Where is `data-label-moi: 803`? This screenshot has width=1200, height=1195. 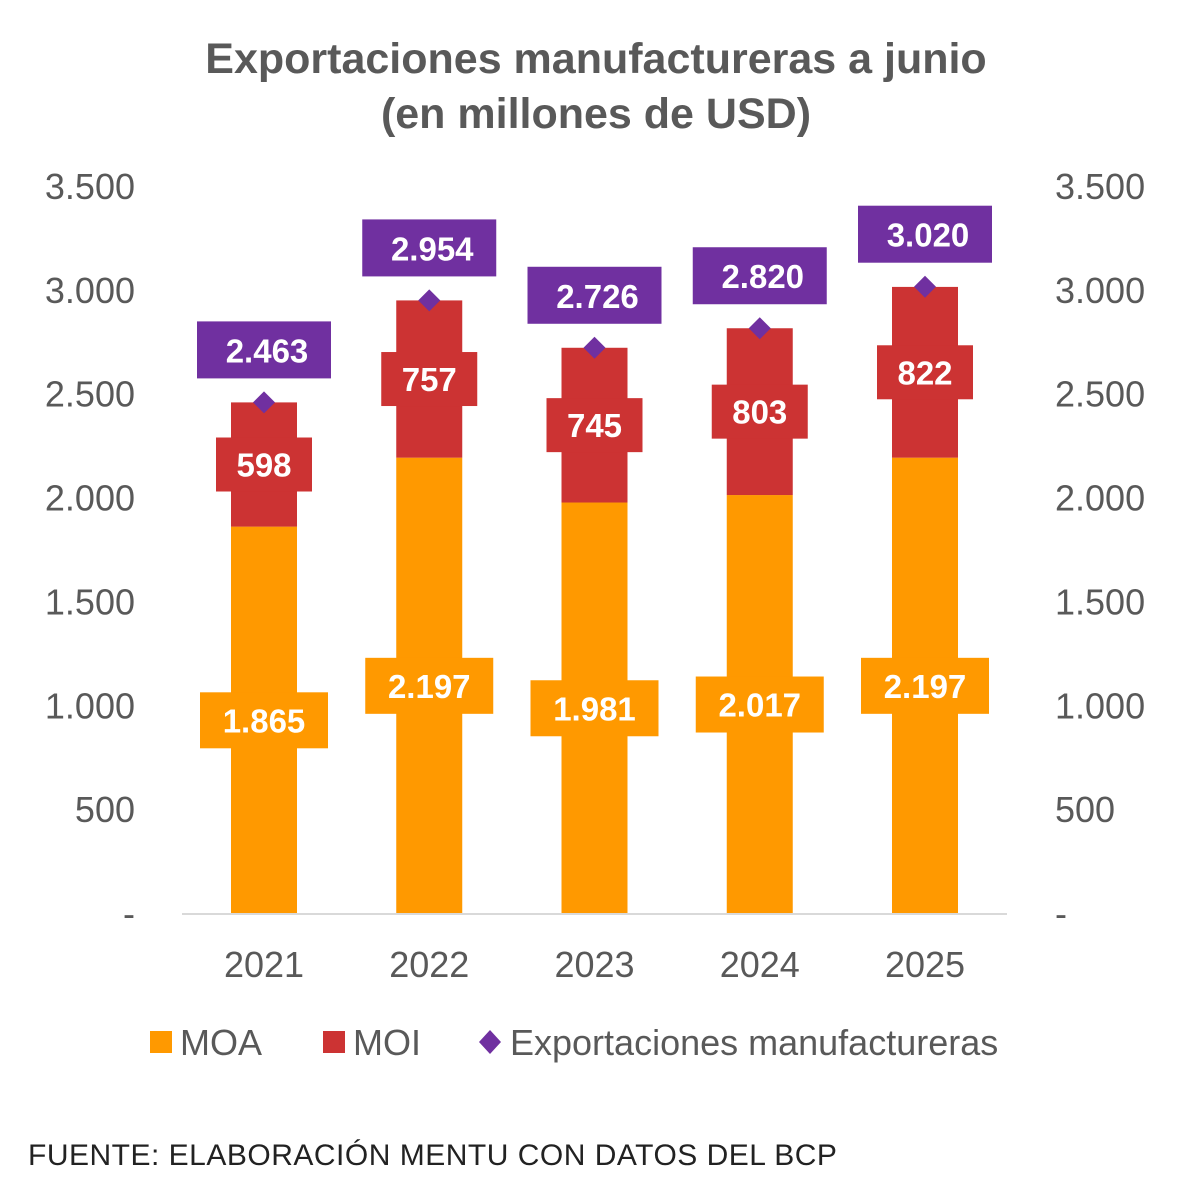
data-label-moi: 803 is located at coordinates (759, 412).